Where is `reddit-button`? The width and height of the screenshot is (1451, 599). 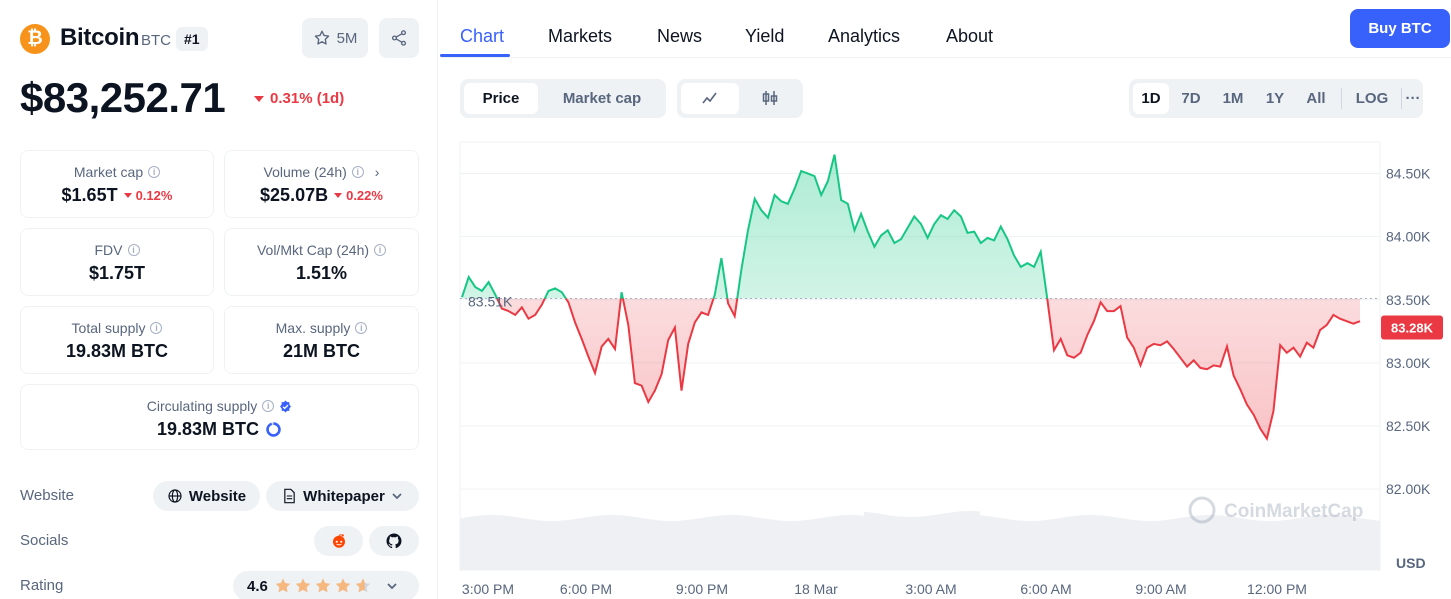
reddit-button is located at coordinates (338, 541).